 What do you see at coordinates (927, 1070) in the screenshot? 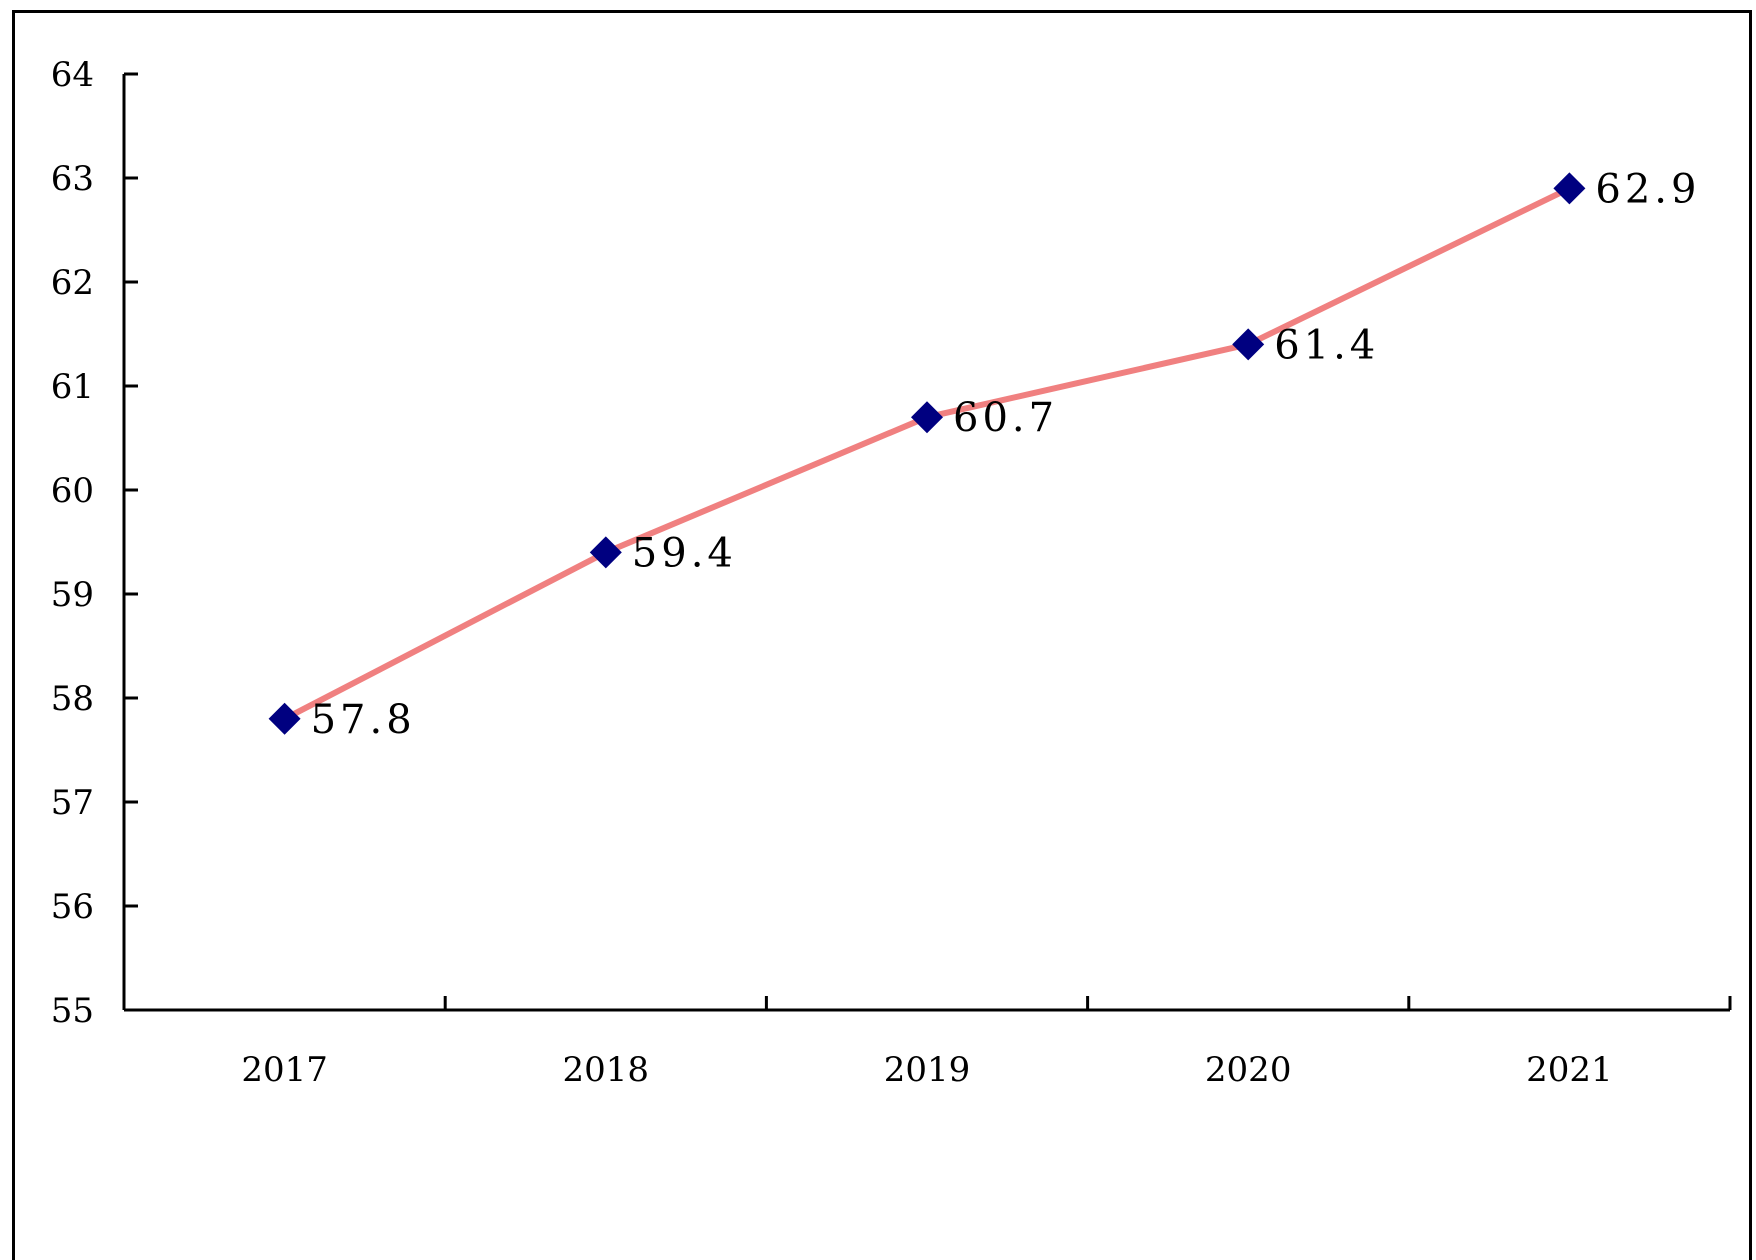
I see `x-tick-label: 2019` at bounding box center [927, 1070].